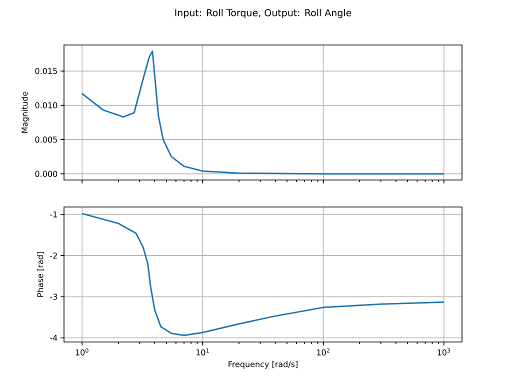  Describe the element at coordinates (54, 297) in the screenshot. I see `y-tick-label: -3` at that location.